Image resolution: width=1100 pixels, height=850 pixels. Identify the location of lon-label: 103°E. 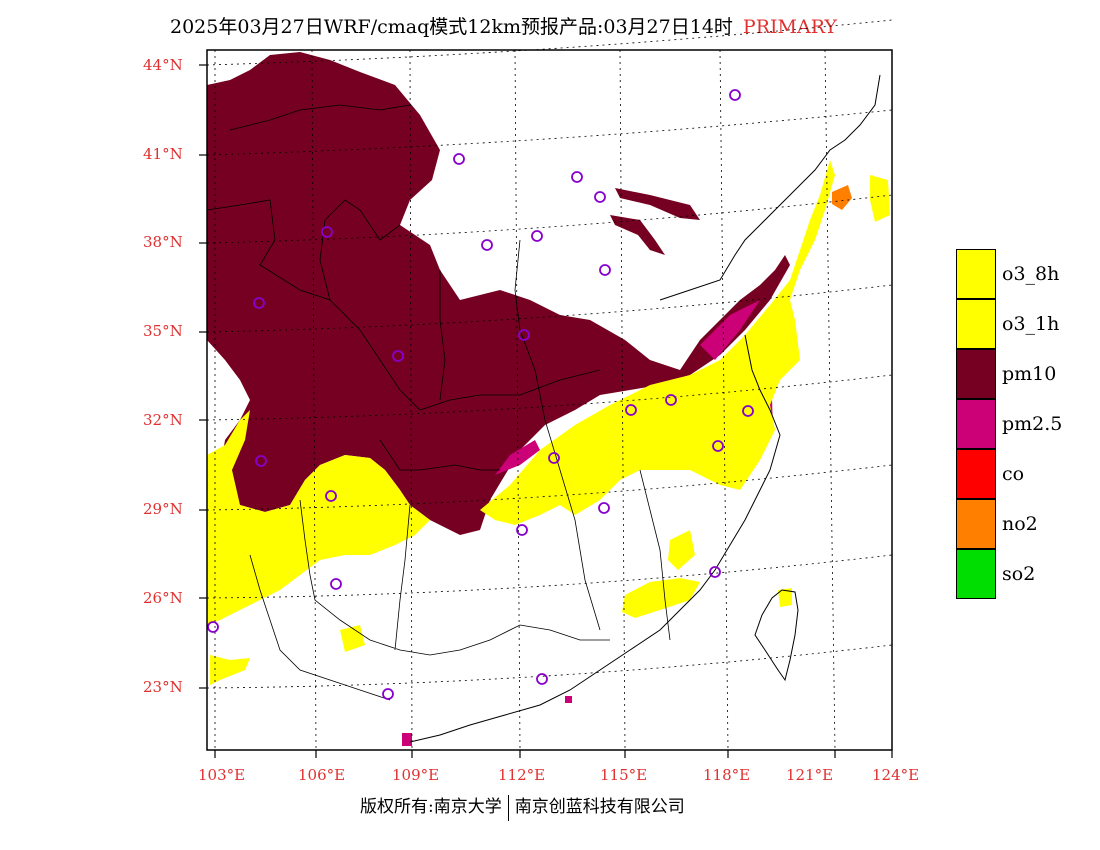
(222, 775).